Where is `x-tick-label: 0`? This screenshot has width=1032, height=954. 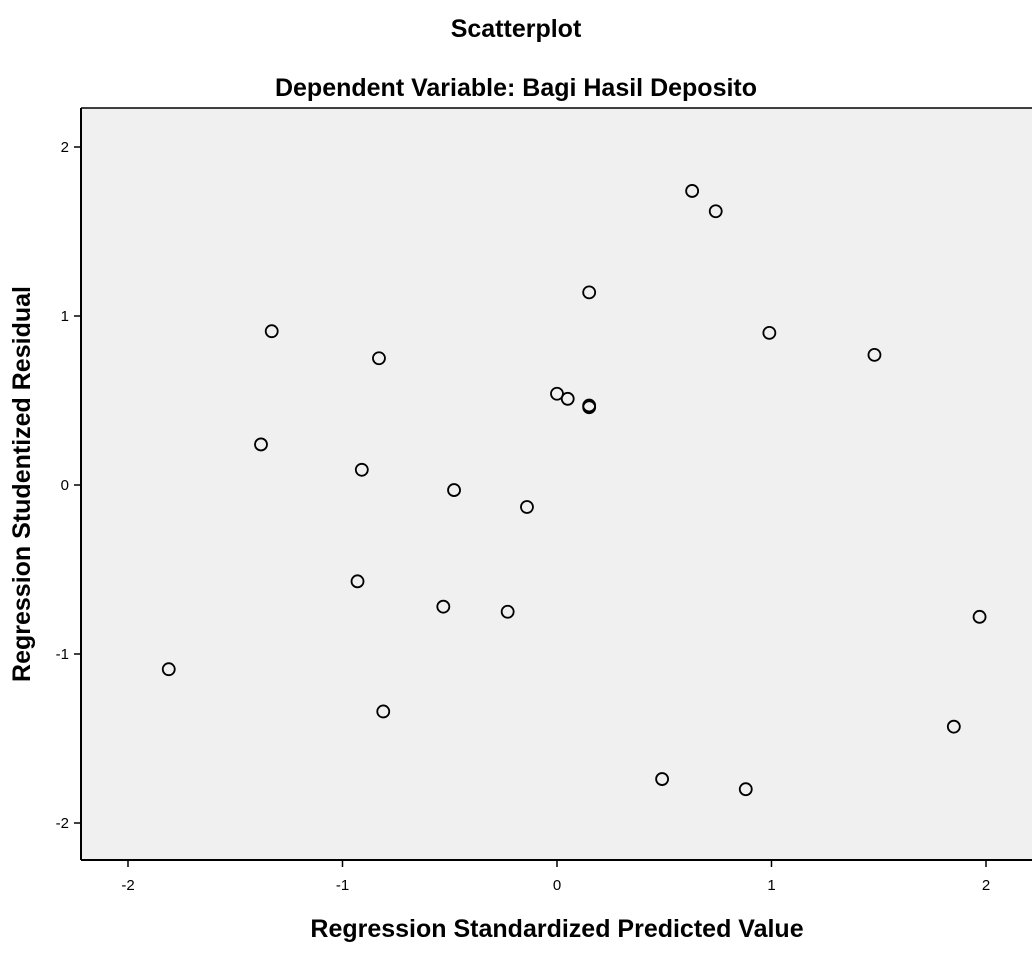
x-tick-label: 0 is located at coordinates (557, 885).